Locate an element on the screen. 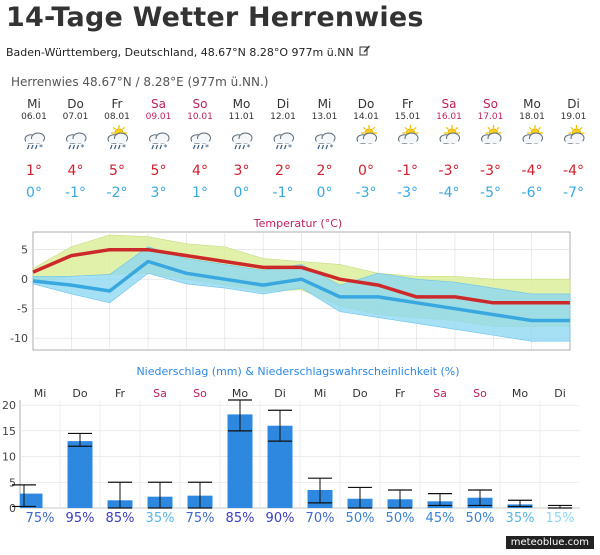 The image size is (600, 555). temp-max: 3° is located at coordinates (242, 171).